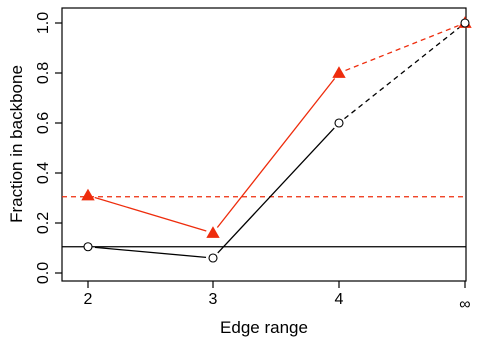 The height and width of the screenshot is (345, 479). I want to click on x-axis-title: Edge range, so click(264, 327).